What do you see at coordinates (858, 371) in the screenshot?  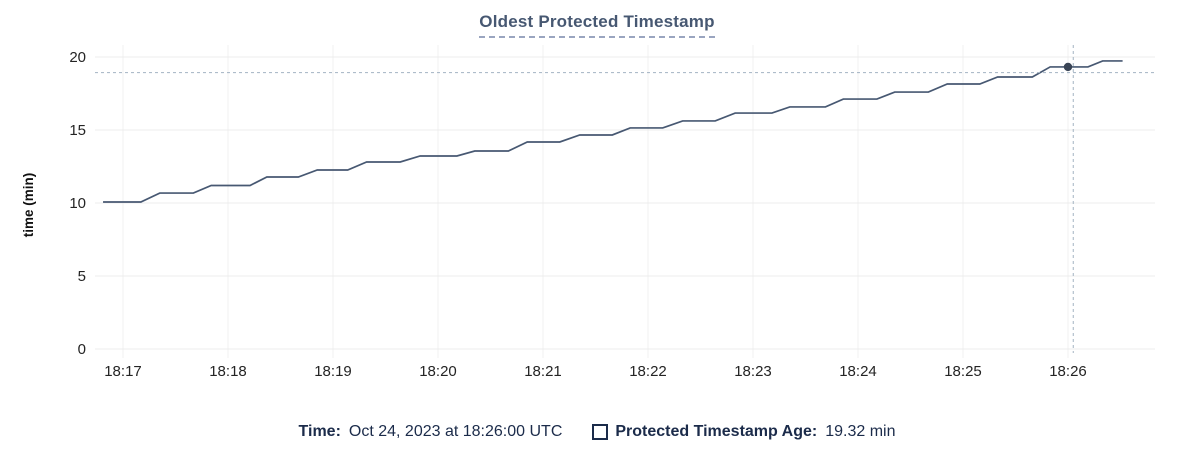 I see `x-tick-label: 18:24` at bounding box center [858, 371].